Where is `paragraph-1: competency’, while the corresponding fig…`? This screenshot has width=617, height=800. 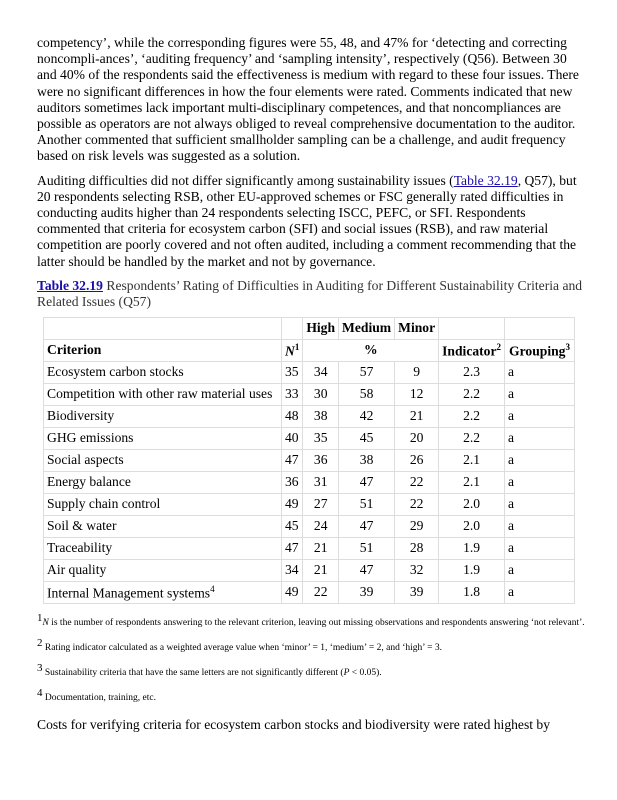 paragraph-1: competency’, while the corresponding fig… is located at coordinates (308, 99).